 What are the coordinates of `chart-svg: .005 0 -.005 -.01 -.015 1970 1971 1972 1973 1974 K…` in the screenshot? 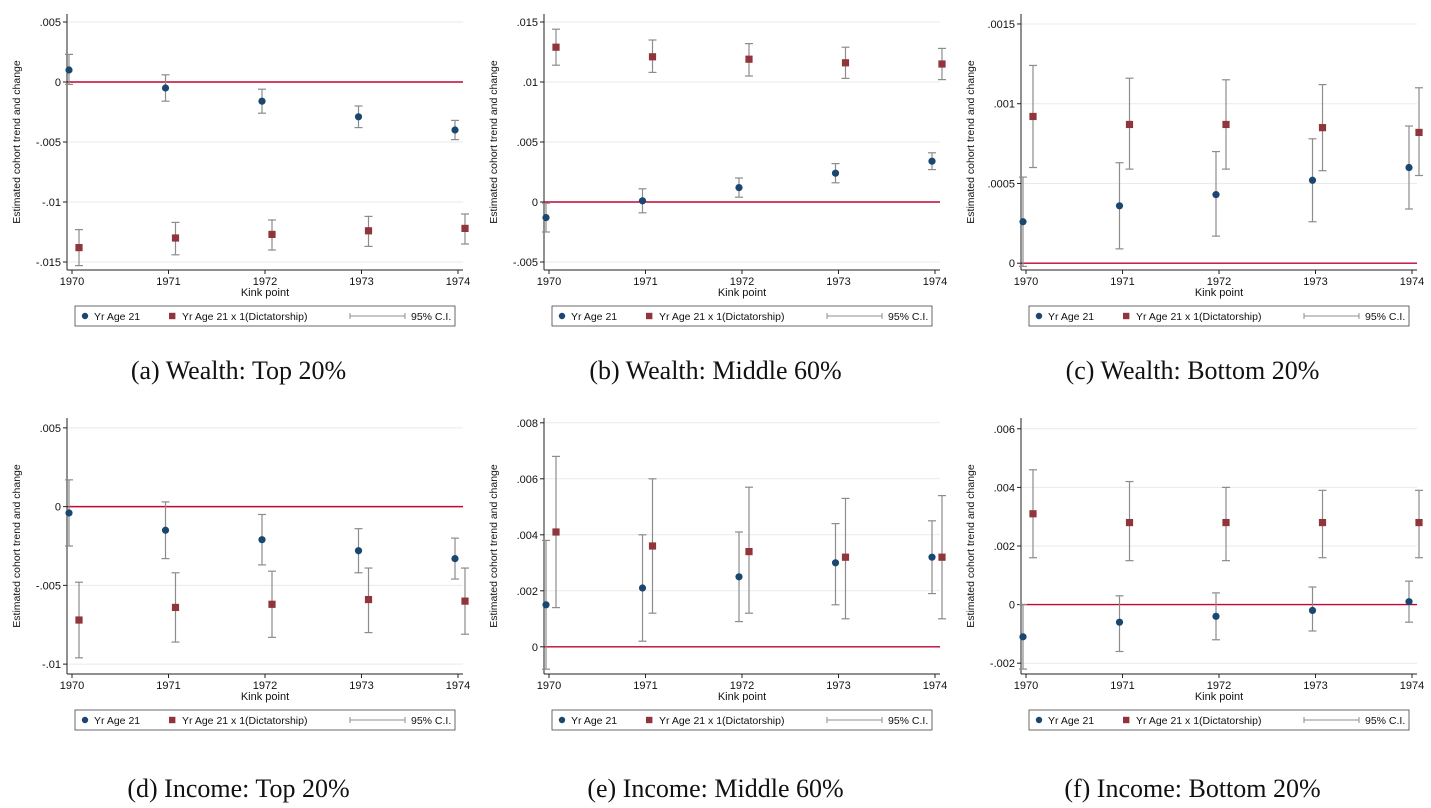 It's located at (240, 170).